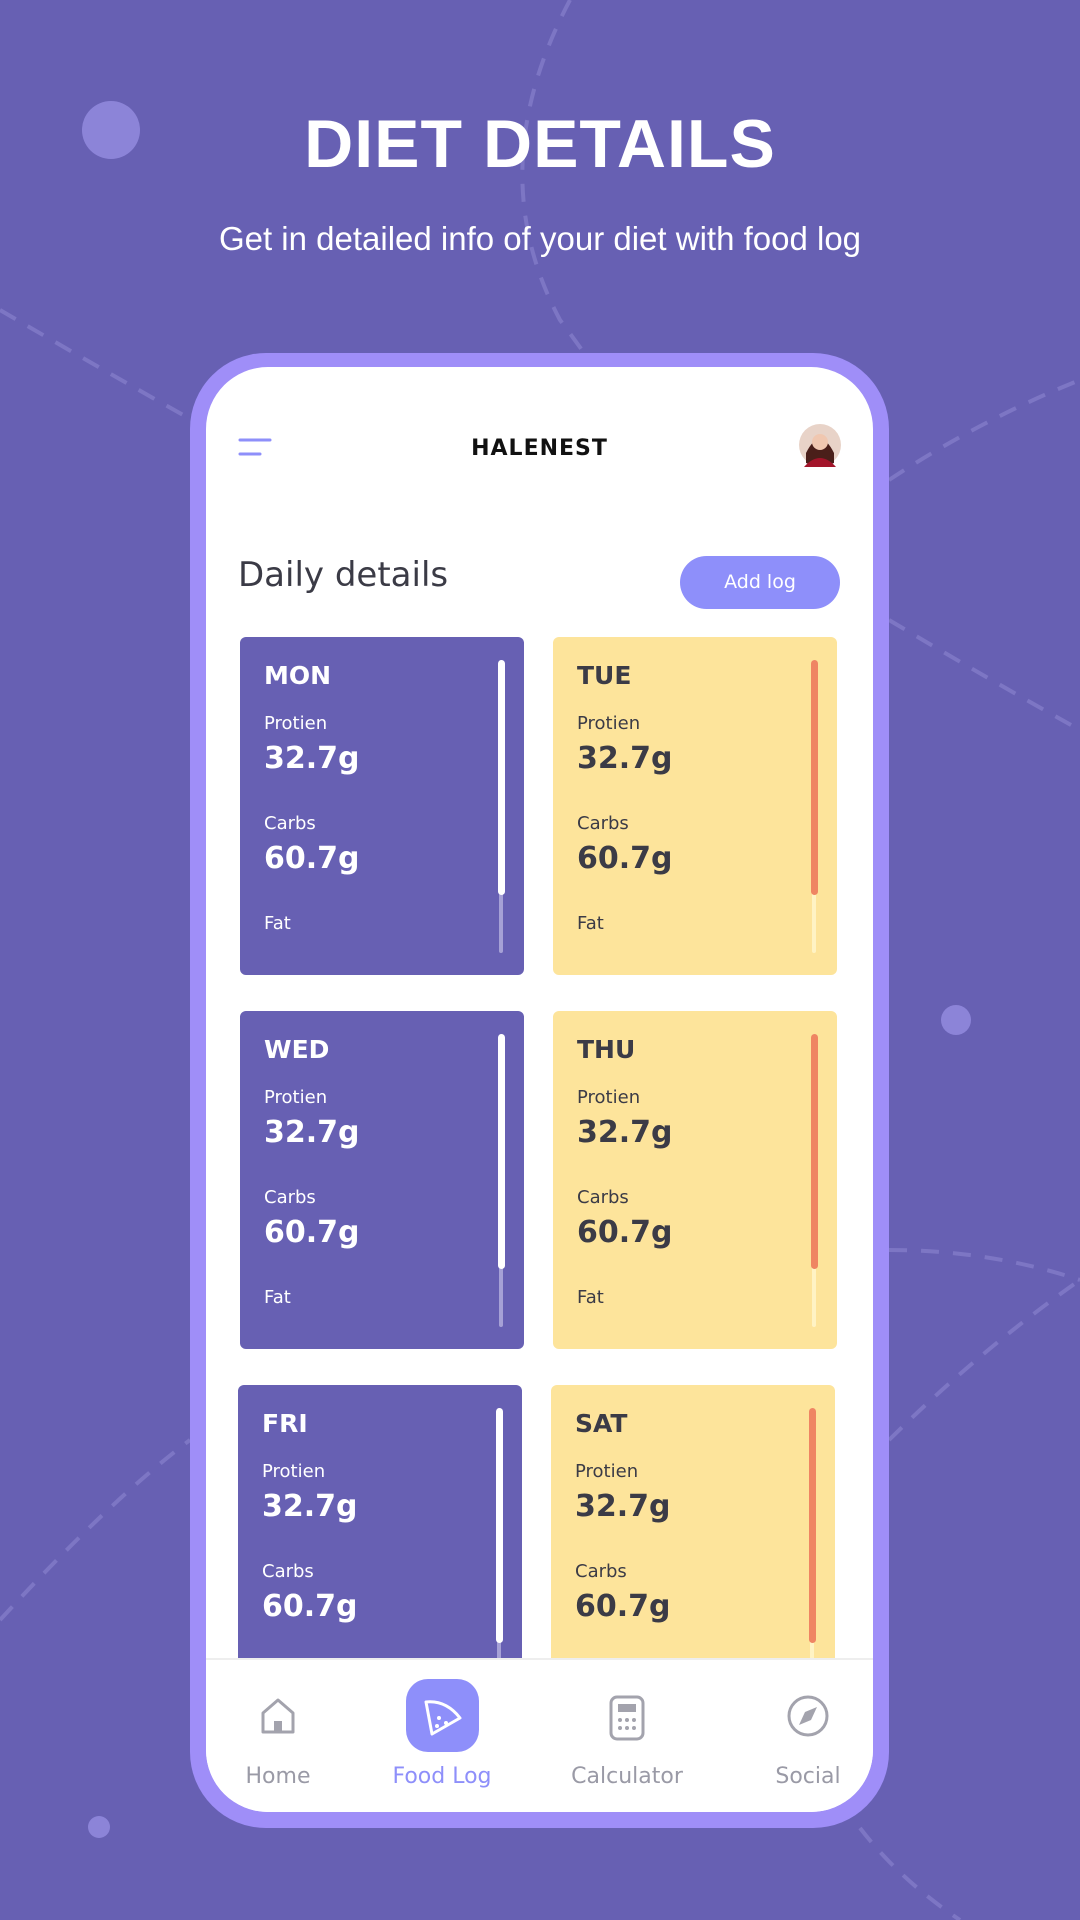  I want to click on day-card: TUE Protien 32.7g Carbs 60.7g Fat, so click(695, 806).